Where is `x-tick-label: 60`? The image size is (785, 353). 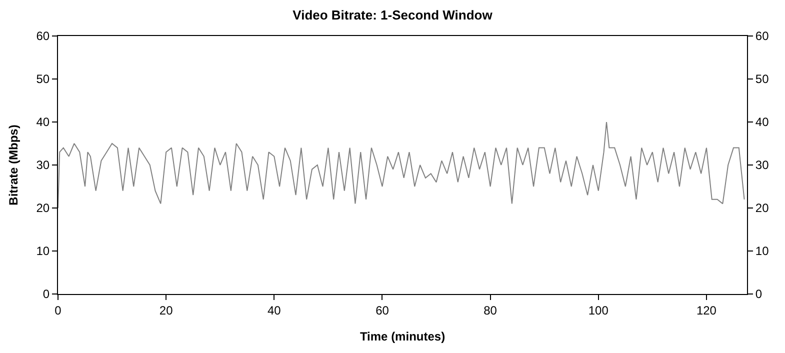
x-tick-label: 60 is located at coordinates (383, 310).